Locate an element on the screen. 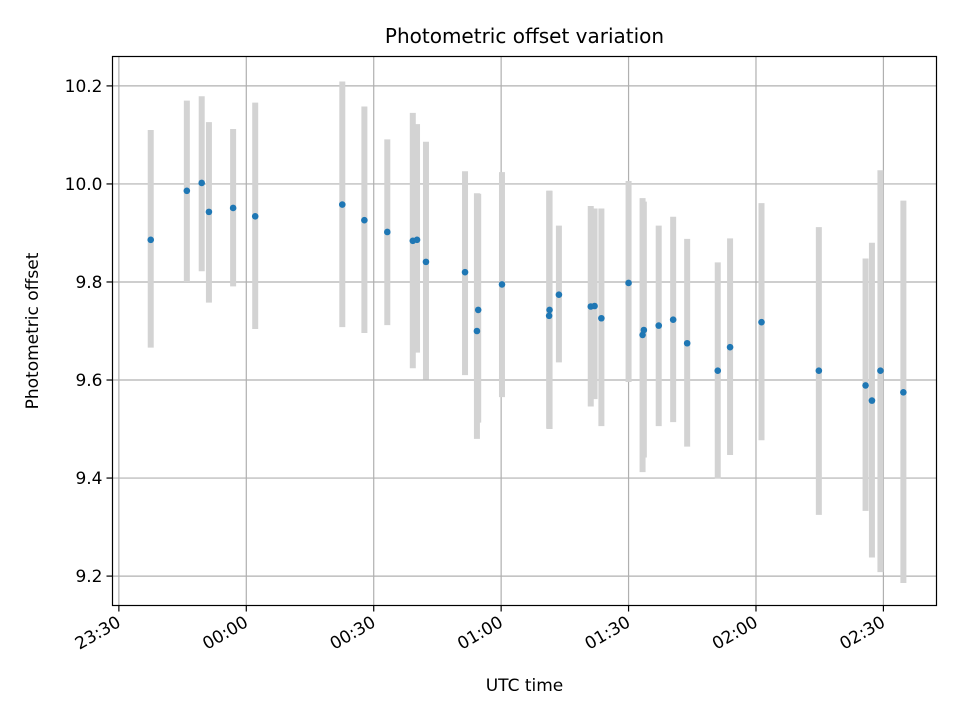  y-axis: 9.2 9.4 9.6 9.8 10.0 10.2 is located at coordinates (89, 332).